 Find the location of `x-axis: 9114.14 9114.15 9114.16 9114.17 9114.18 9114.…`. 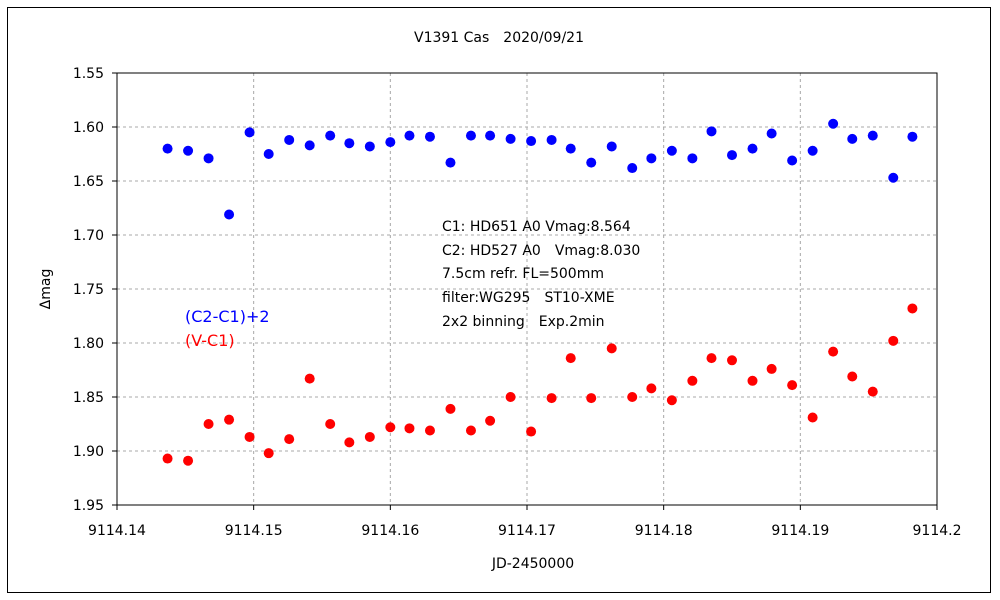

x-axis: 9114.14 9114.15 9114.16 9114.17 9114.18 9114.… is located at coordinates (525, 522).